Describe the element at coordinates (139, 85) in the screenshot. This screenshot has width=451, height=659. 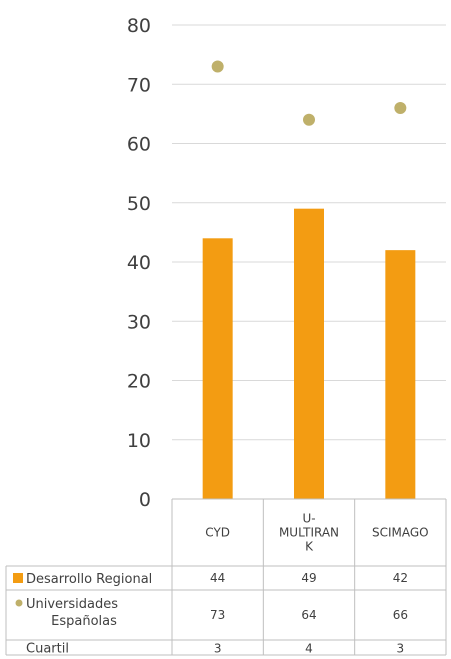
I see `y-tick-label: 70` at that location.